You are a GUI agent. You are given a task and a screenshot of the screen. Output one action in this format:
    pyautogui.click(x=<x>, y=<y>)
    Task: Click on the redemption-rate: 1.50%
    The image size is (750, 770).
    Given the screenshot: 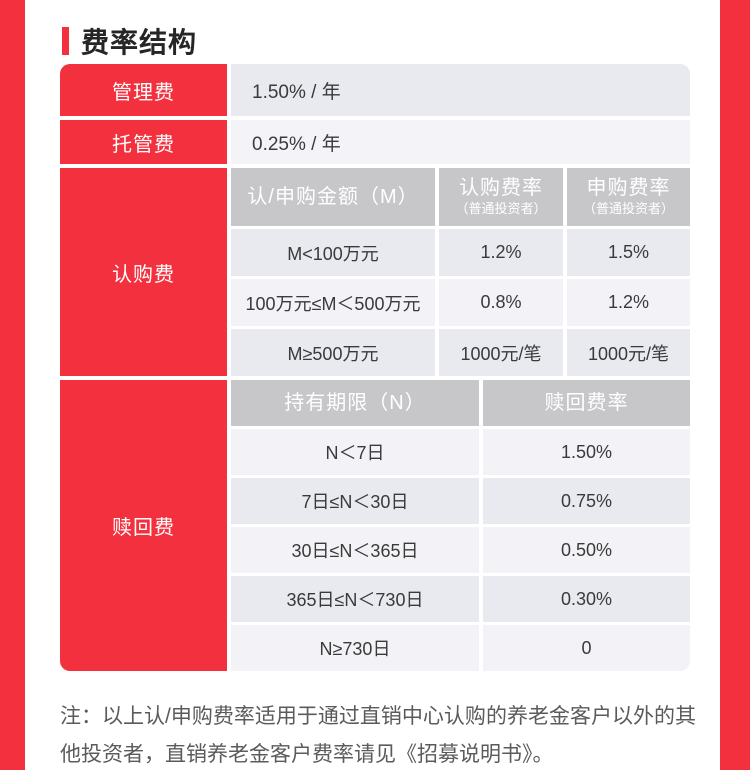 What is the action you would take?
    pyautogui.click(x=586, y=452)
    